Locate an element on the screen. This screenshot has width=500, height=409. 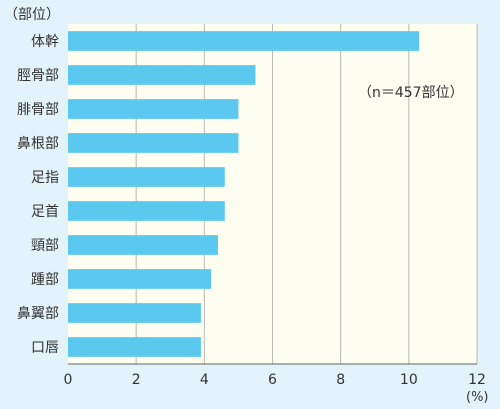
x-tick-label: 0 is located at coordinates (68, 380).